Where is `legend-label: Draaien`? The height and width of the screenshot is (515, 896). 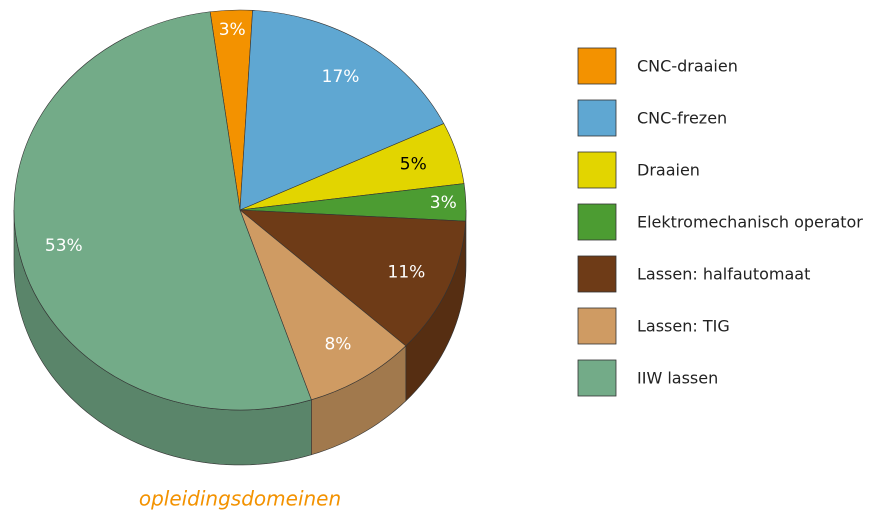
legend-label: Draaien is located at coordinates (668, 170).